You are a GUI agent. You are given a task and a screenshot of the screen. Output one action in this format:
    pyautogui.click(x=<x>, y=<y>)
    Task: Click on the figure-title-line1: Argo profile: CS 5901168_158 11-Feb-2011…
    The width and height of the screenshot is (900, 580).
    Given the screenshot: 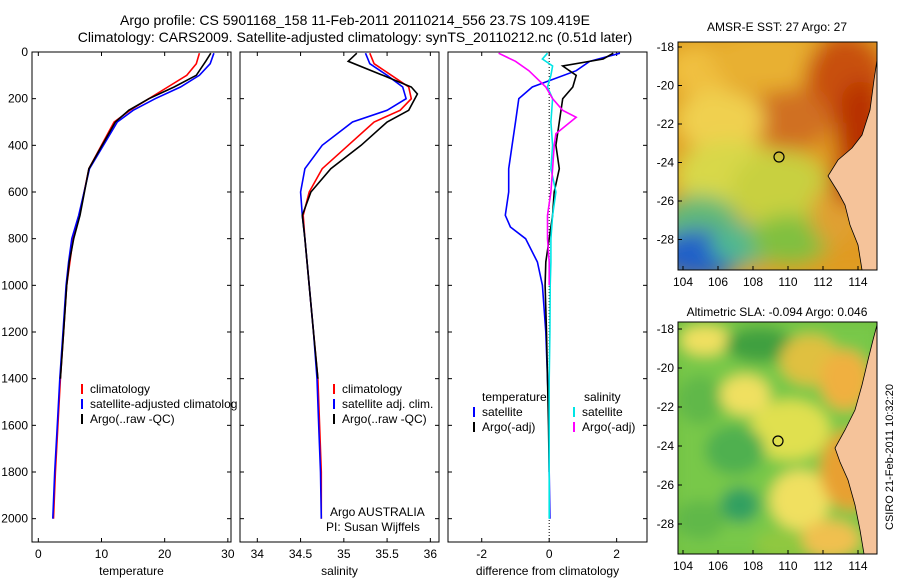 What is the action you would take?
    pyautogui.click(x=355, y=20)
    